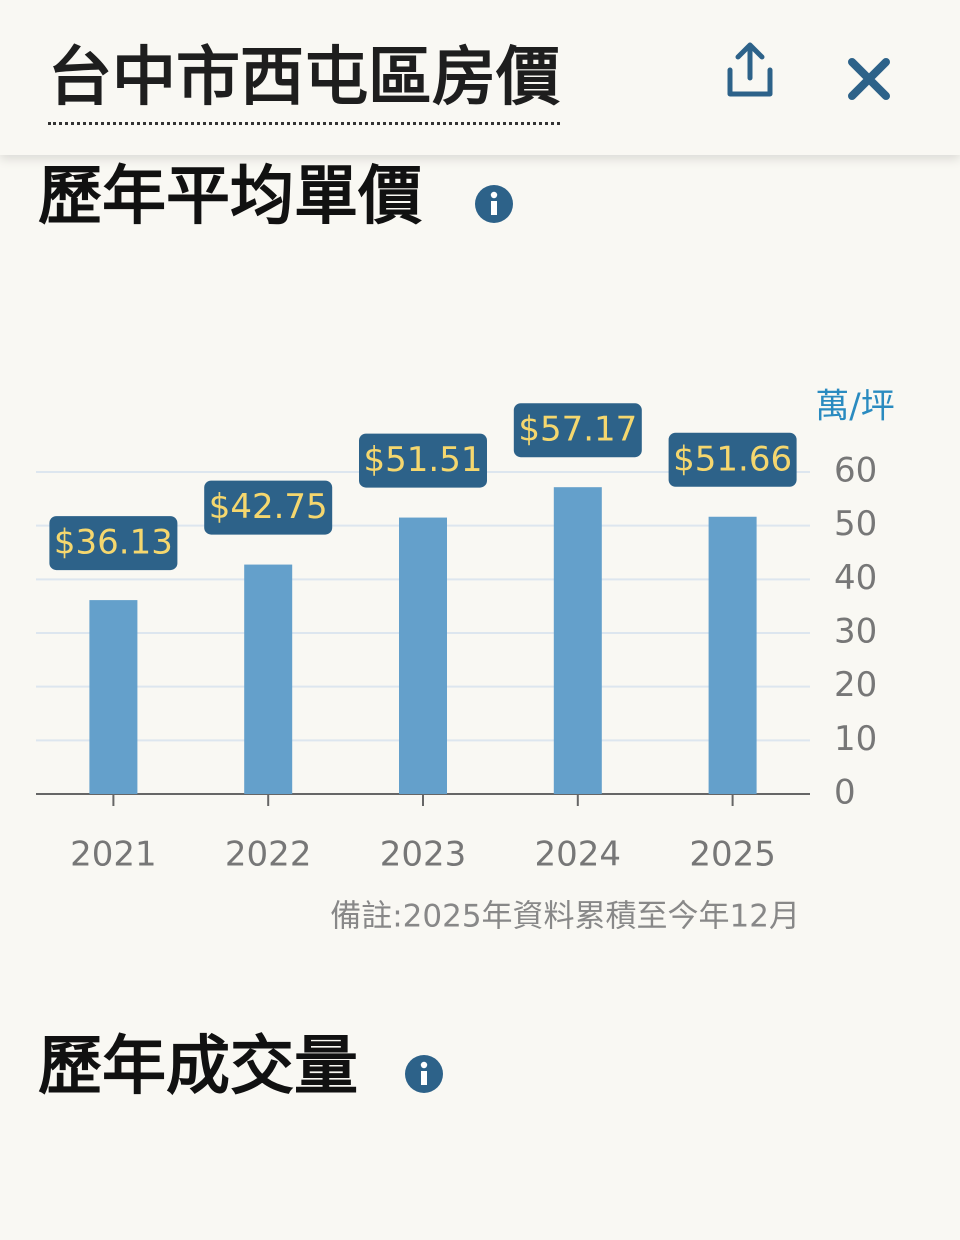 The height and width of the screenshot is (1240, 960). What do you see at coordinates (113, 855) in the screenshot?
I see `x-tick-label: 2021` at bounding box center [113, 855].